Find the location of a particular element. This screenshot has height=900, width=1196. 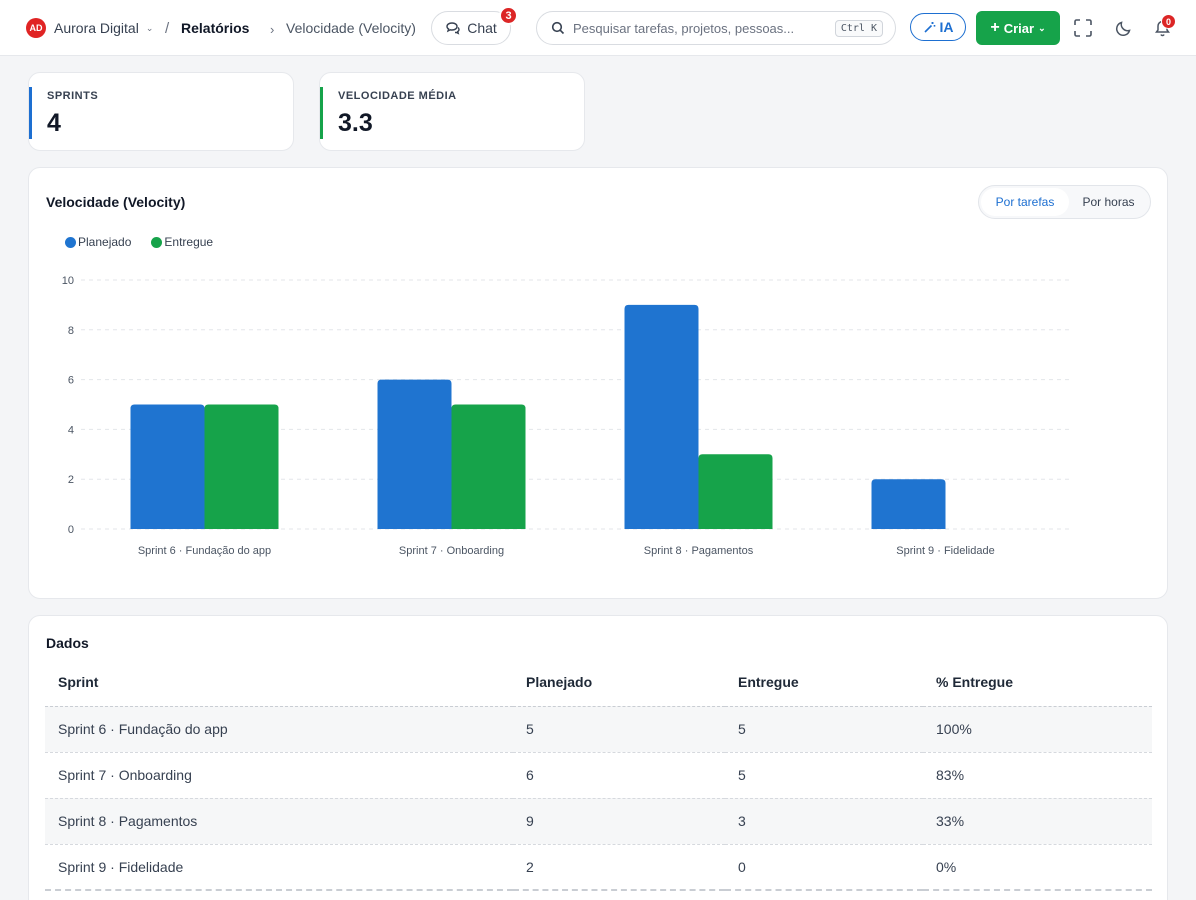

moon-icon is located at coordinates (1123, 28).